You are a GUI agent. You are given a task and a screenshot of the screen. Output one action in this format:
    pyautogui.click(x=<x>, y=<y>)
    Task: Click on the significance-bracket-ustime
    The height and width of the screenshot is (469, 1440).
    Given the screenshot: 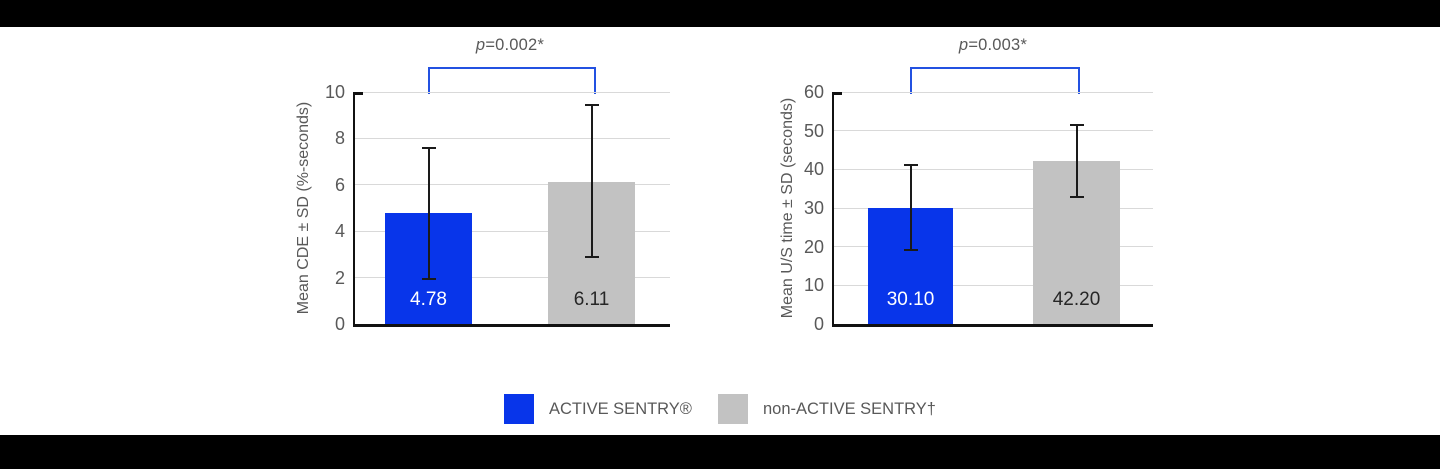 What is the action you would take?
    pyautogui.click(x=995, y=80)
    